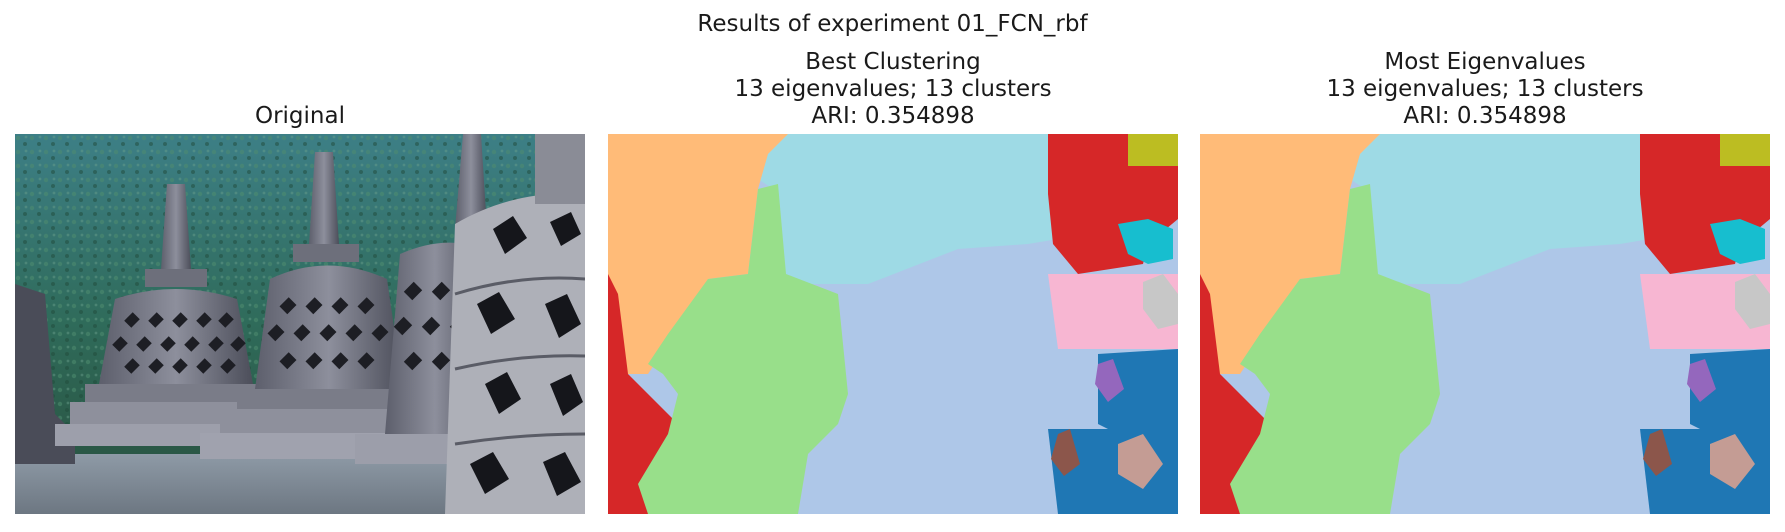 The image size is (1785, 532). What do you see at coordinates (893, 62) in the screenshot?
I see `panel-title-line: Best Clustering` at bounding box center [893, 62].